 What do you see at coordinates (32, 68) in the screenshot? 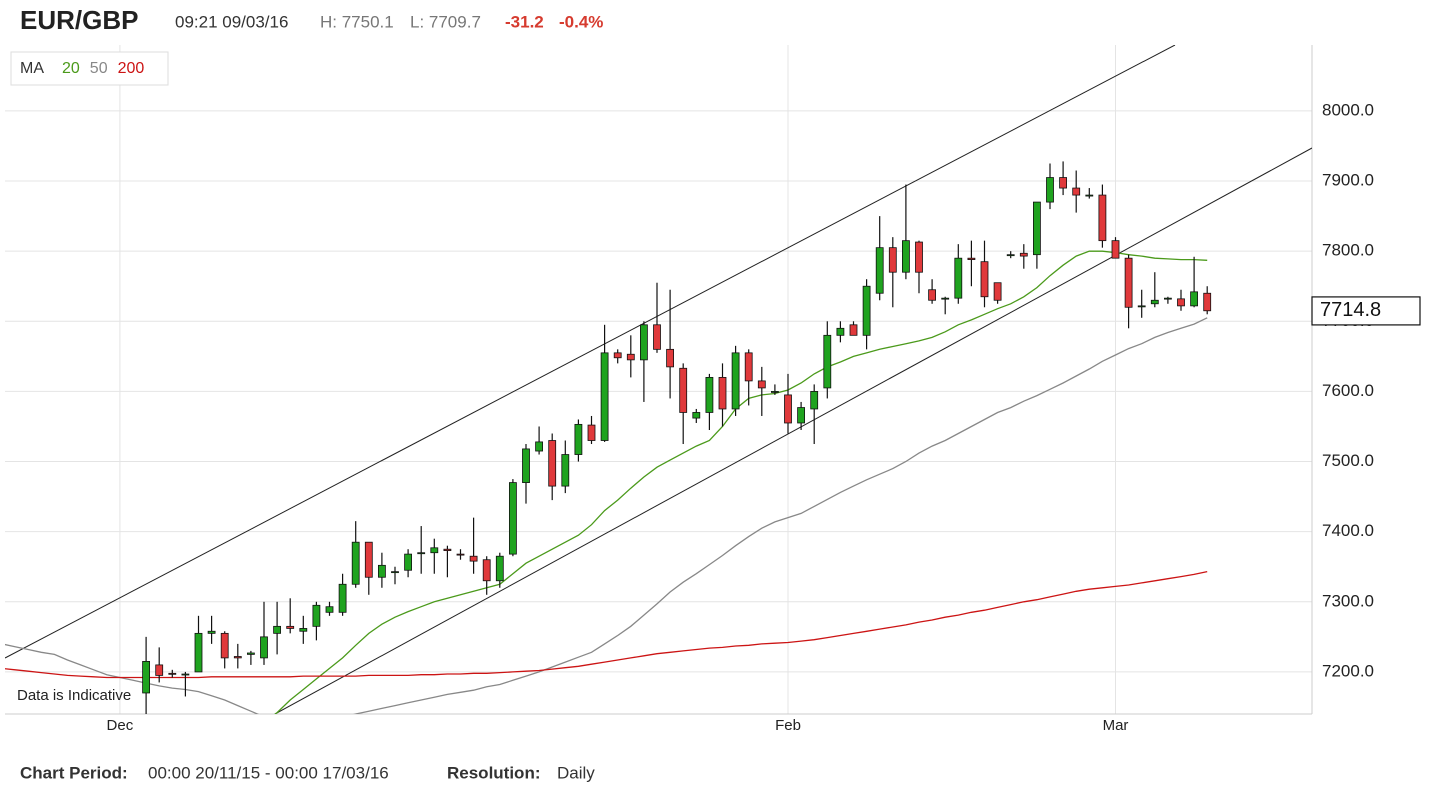
I see `legend-title: MA` at bounding box center [32, 68].